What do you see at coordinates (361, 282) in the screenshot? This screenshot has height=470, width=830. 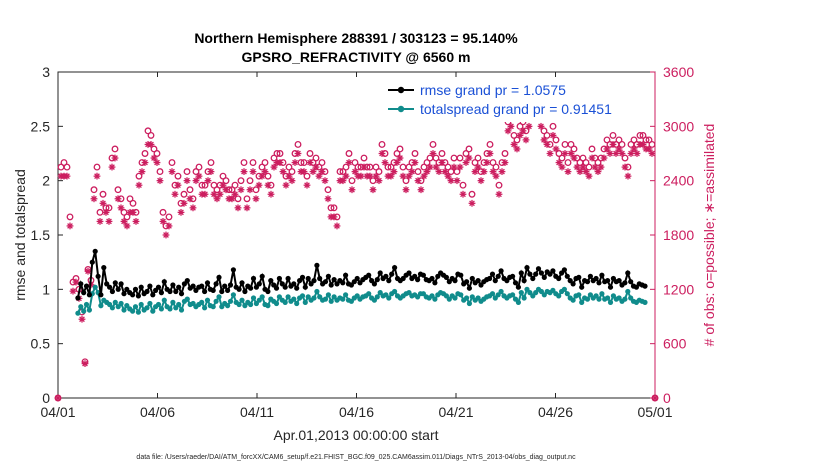 I see `metric-series` at bounding box center [361, 282].